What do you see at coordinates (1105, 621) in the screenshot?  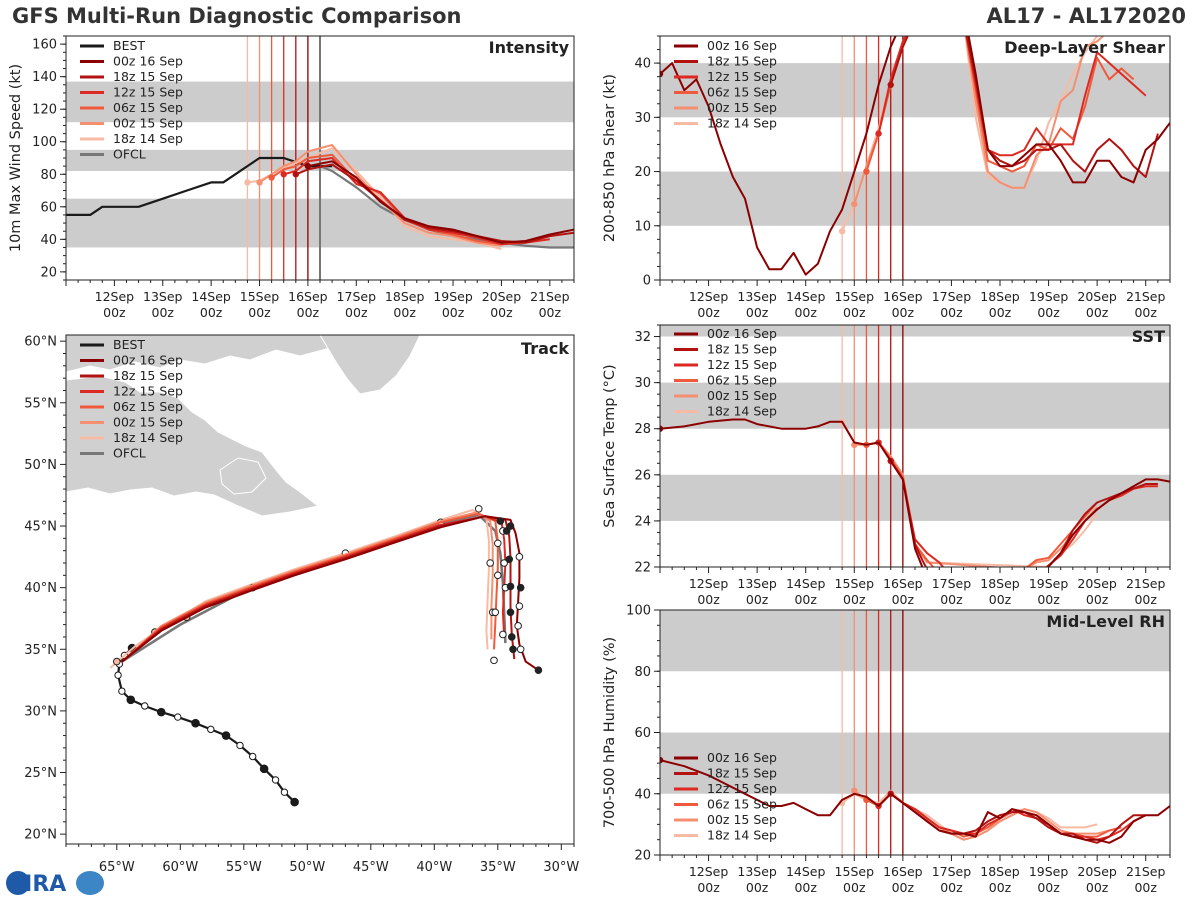 I see `panel-title: Mid-Level RH` at bounding box center [1105, 621].